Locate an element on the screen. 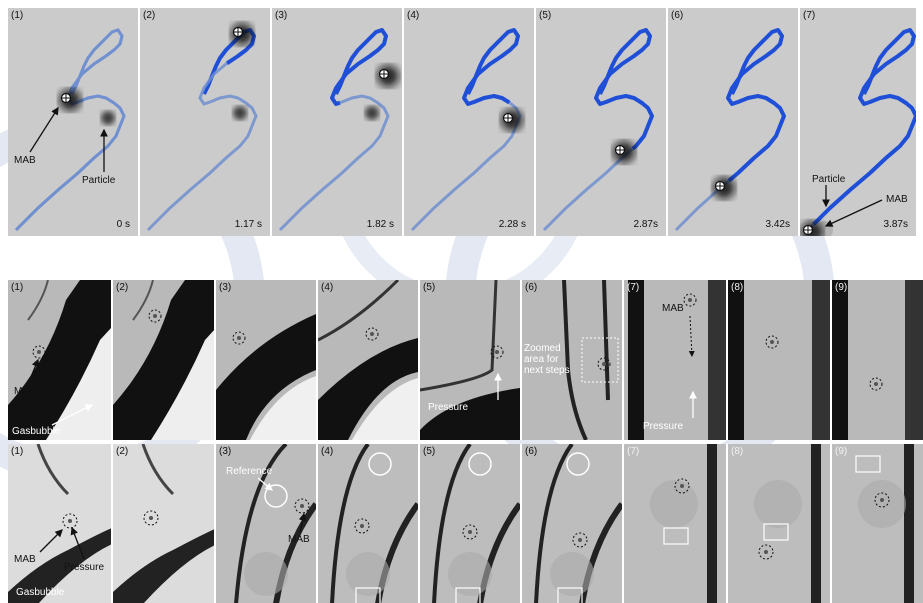 The height and width of the screenshot is (603, 923). row-mid-panel-2: (2) is located at coordinates (164, 360).